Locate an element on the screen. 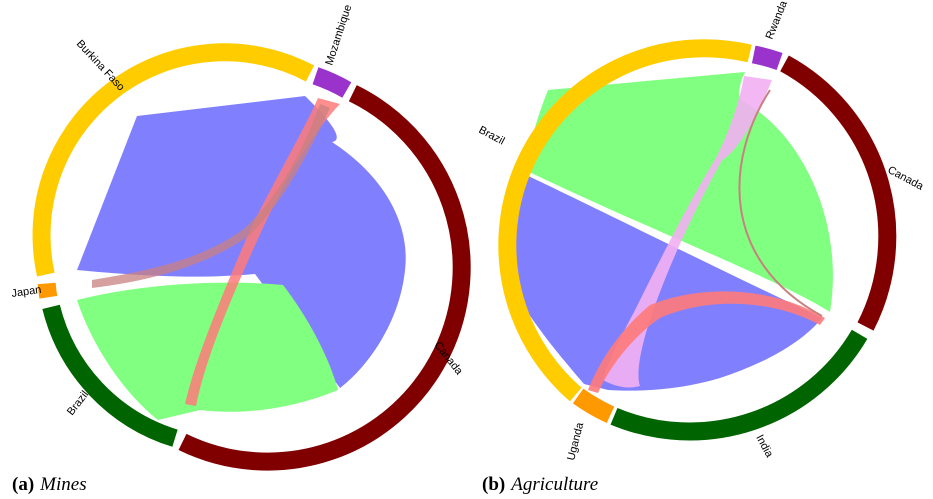 This screenshot has height=499, width=933. segment-label-uganda: Uganda is located at coordinates (575, 441).